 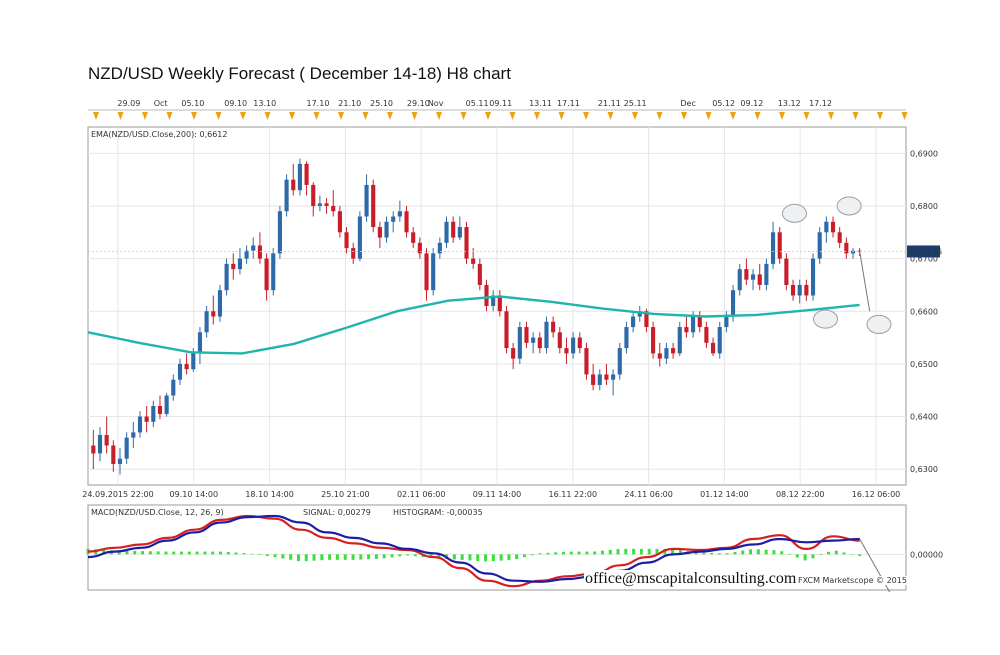 What do you see at coordinates (318, 103) in the screenshot?
I see `top-axis-label: 17.10` at bounding box center [318, 103].